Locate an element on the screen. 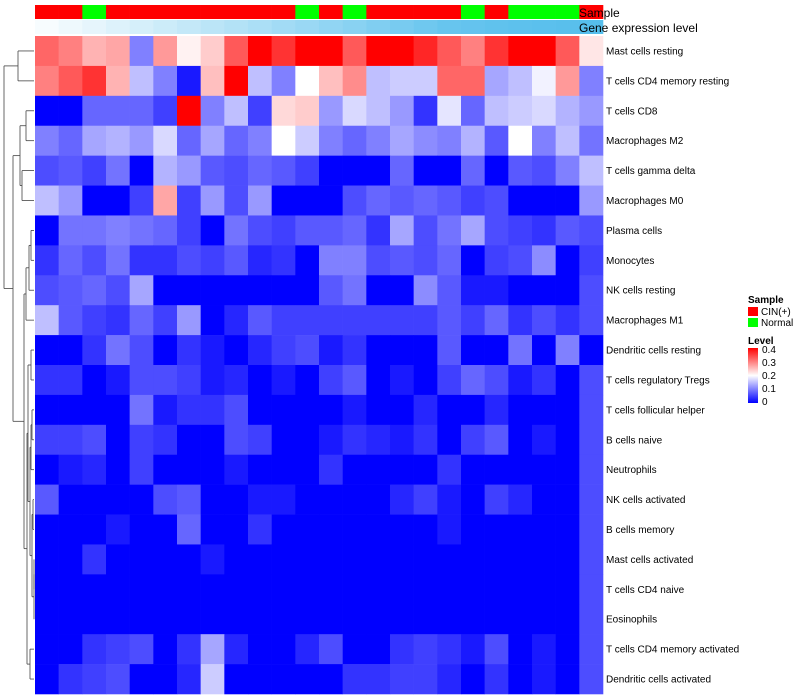 The height and width of the screenshot is (700, 800). row-label: Dendritic cells activated is located at coordinates (658, 680).